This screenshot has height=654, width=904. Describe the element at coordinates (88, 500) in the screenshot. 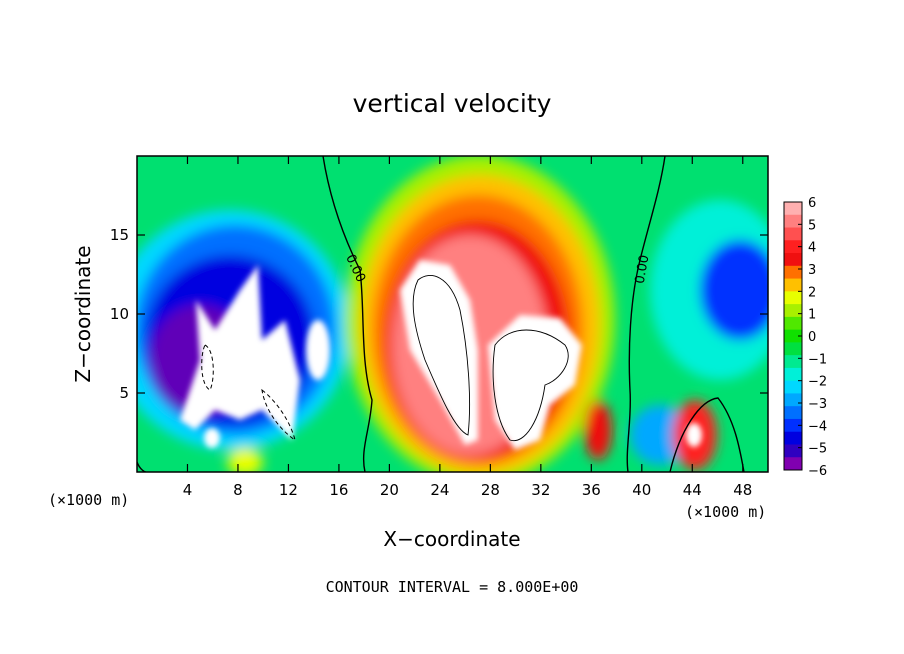

I see `x-unit-left: (×1000 m)` at that location.